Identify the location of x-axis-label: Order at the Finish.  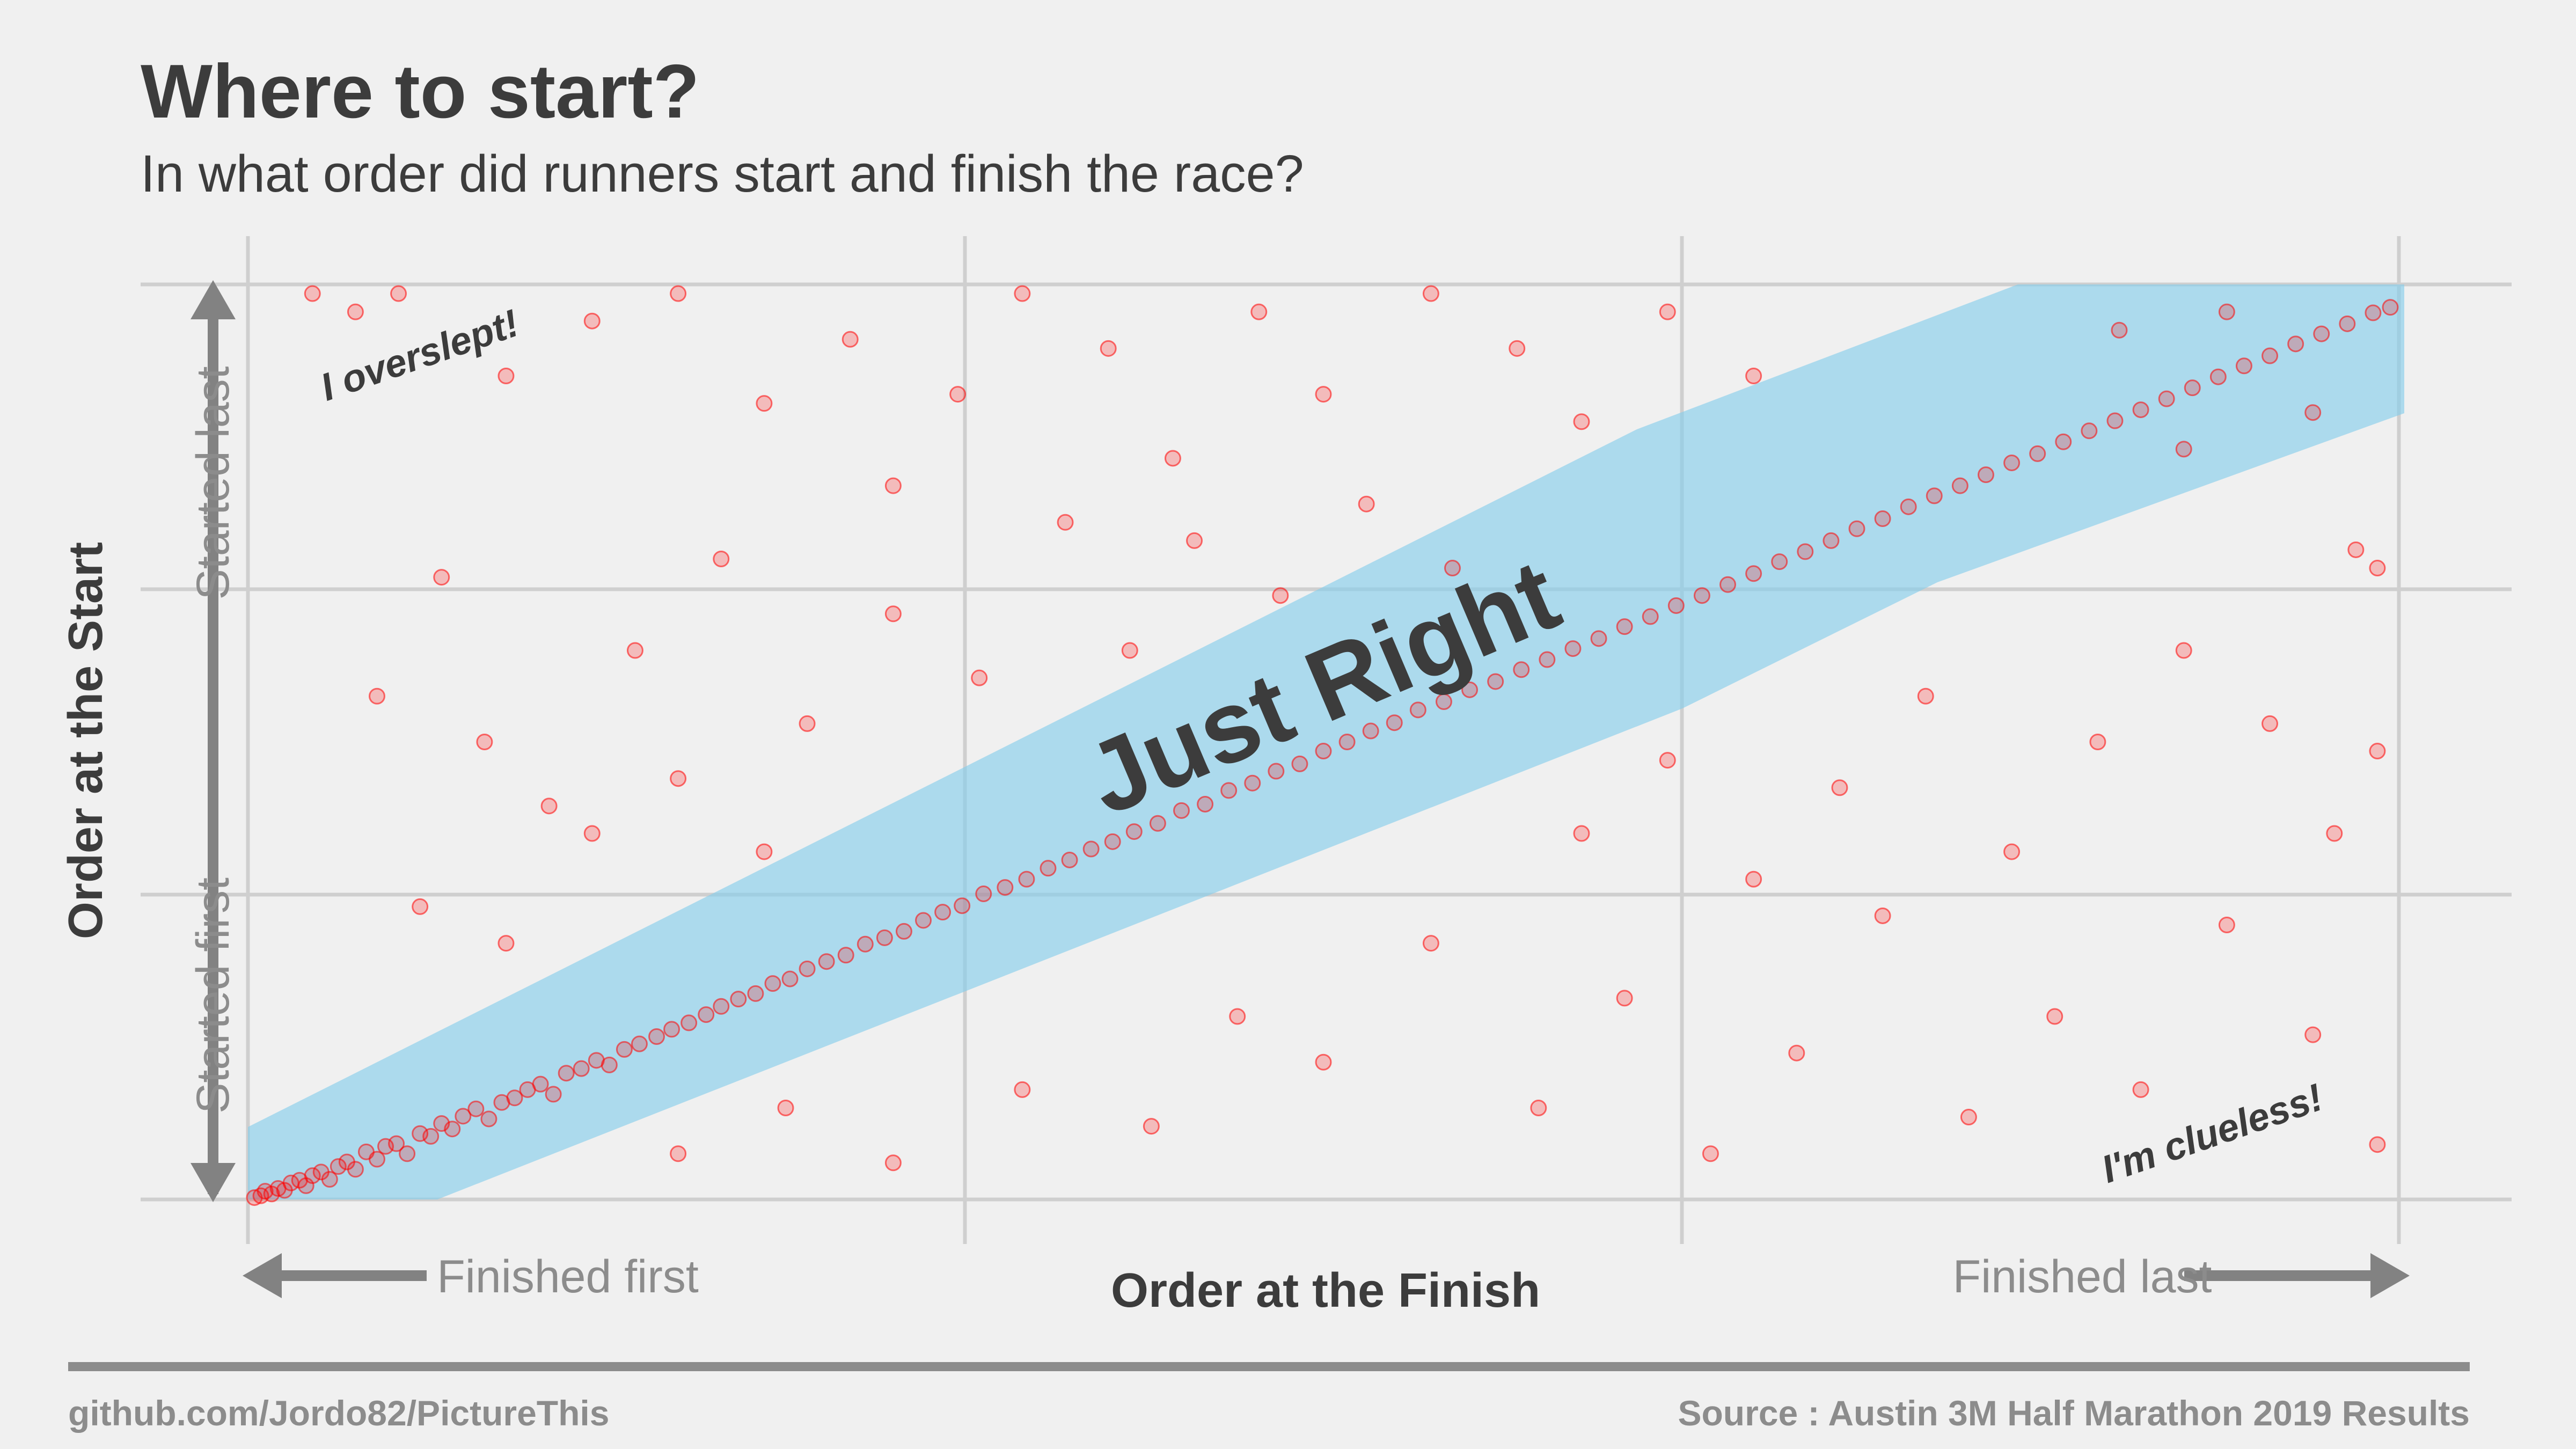
(1325, 1291).